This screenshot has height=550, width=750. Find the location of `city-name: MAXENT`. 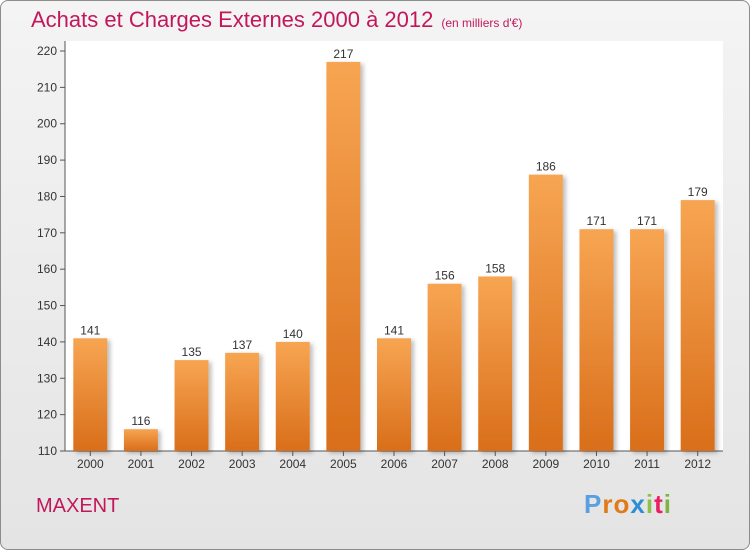

city-name: MAXENT is located at coordinates (78, 506).